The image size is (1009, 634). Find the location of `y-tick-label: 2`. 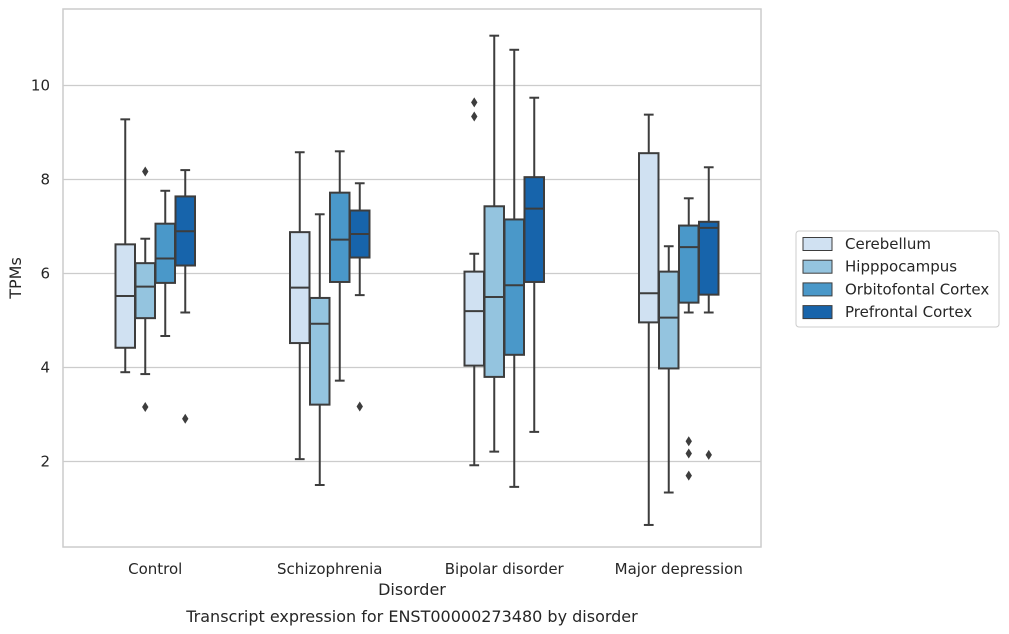

y-tick-label: 2 is located at coordinates (45, 462).